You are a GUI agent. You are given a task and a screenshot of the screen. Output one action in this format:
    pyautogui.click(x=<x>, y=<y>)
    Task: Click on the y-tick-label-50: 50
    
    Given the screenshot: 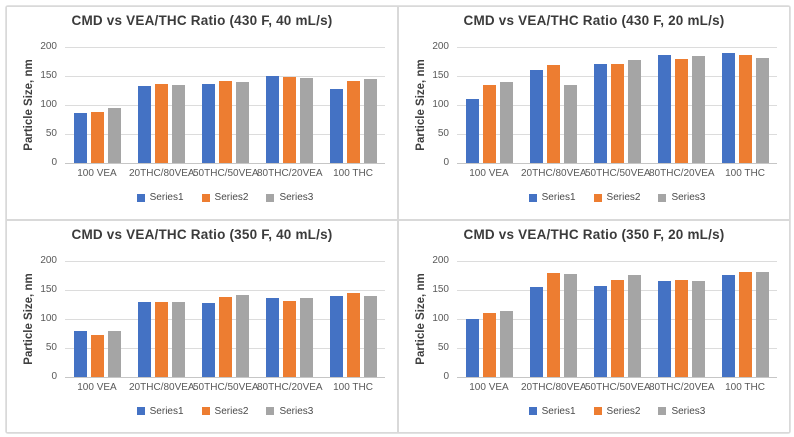 What is the action you would take?
    pyautogui.click(x=51, y=347)
    